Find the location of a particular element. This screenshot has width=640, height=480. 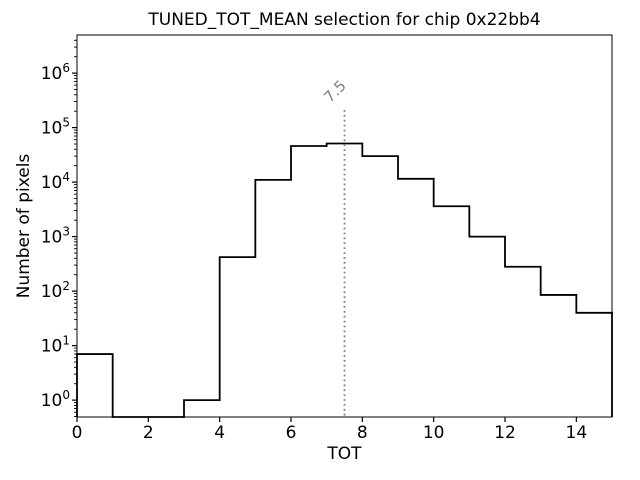

y-tick-label: 10⁴ is located at coordinates (55, 181).